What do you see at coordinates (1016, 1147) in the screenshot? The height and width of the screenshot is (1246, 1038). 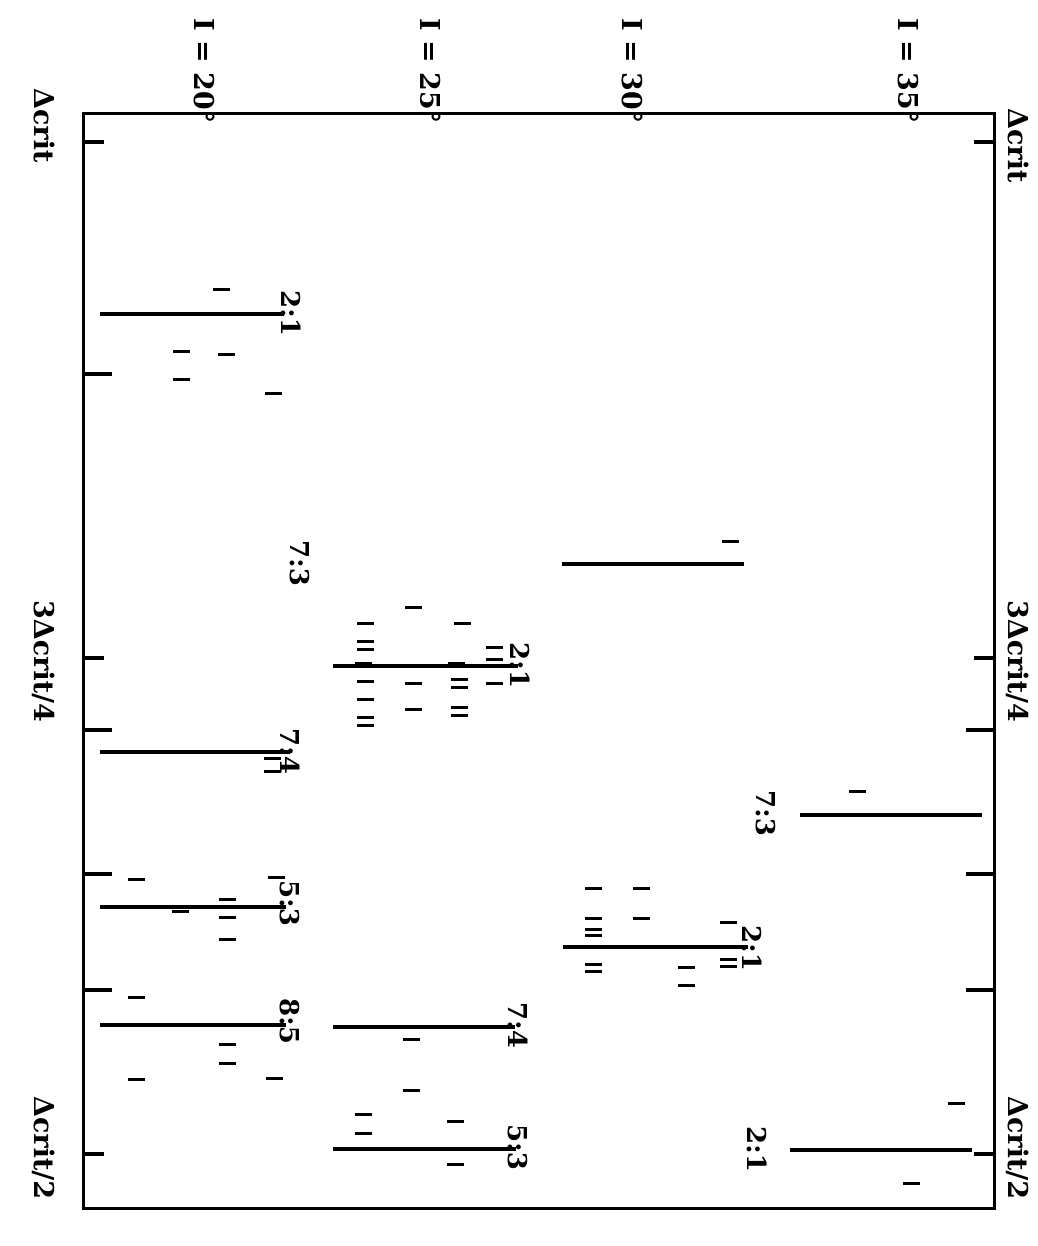 I see `y-tick-label-dcrit2: Δcrit/2` at bounding box center [1016, 1147].